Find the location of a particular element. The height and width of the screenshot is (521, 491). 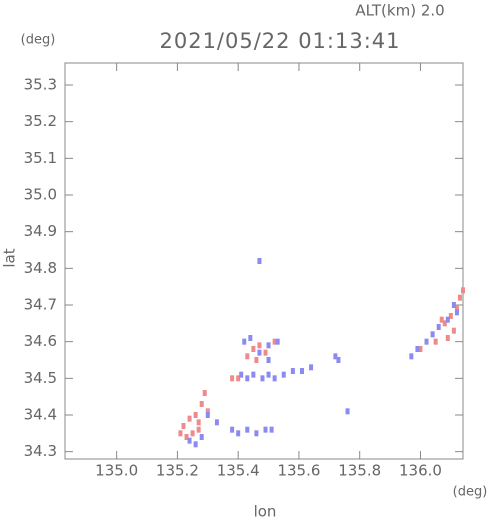

y-tick-label: 35.3 is located at coordinates (40, 85).